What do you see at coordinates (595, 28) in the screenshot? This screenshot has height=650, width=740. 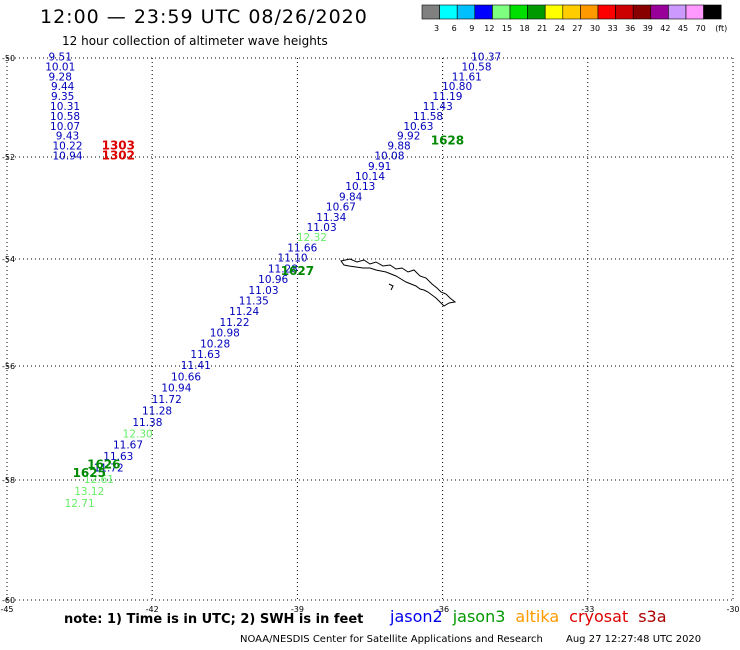 I see `colorbar-label: 30` at bounding box center [595, 28].